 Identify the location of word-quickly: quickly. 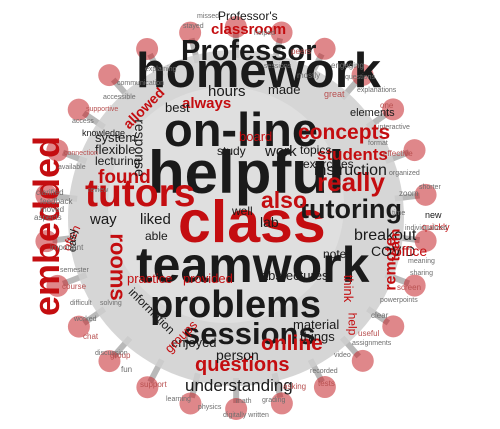
(436, 227).